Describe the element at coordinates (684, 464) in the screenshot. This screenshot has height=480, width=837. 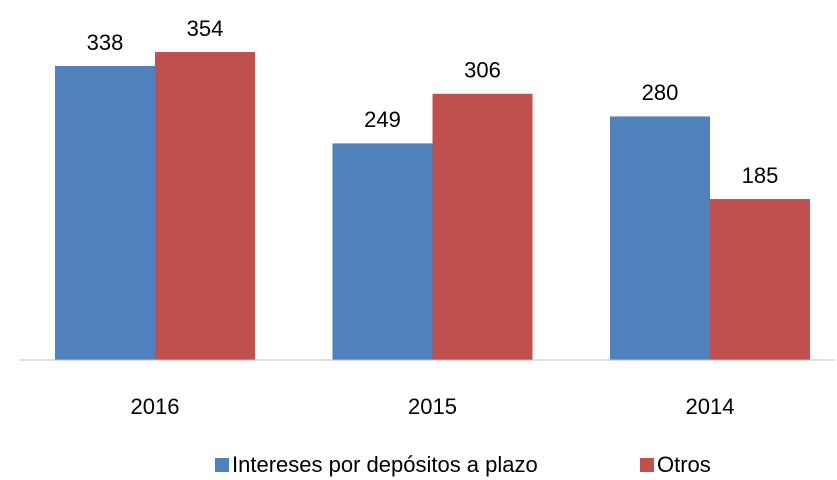
I see `legend-label: Otros` at that location.